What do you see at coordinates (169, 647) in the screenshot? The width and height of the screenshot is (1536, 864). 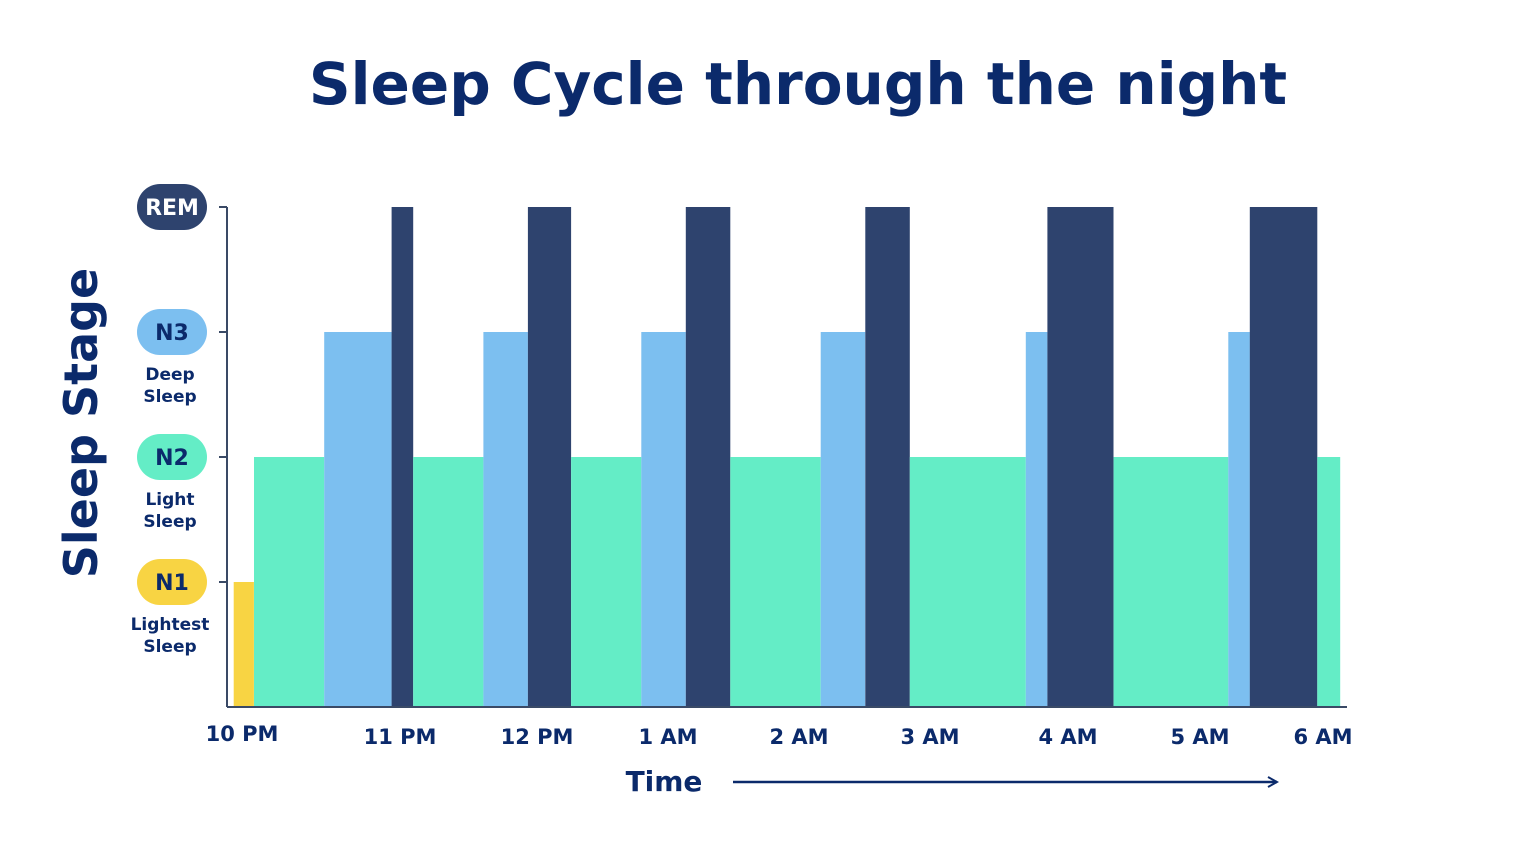 I see `stage-description-n1-1: Sleep` at bounding box center [169, 647].